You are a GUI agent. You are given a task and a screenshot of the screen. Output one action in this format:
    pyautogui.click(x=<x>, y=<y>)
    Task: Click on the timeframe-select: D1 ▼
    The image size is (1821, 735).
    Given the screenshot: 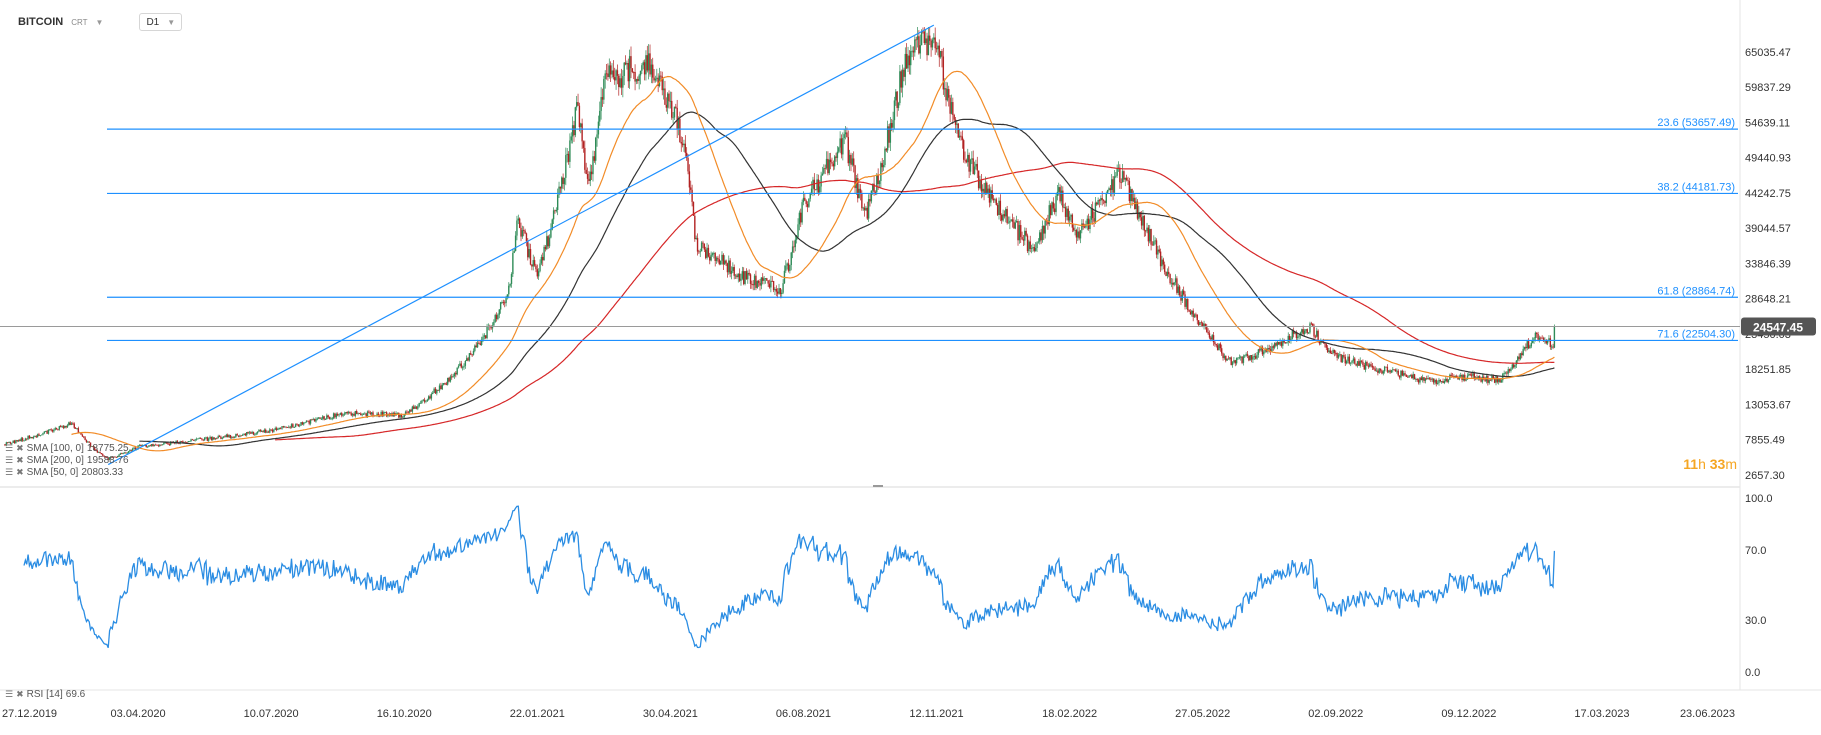 What is the action you would take?
    pyautogui.click(x=161, y=22)
    